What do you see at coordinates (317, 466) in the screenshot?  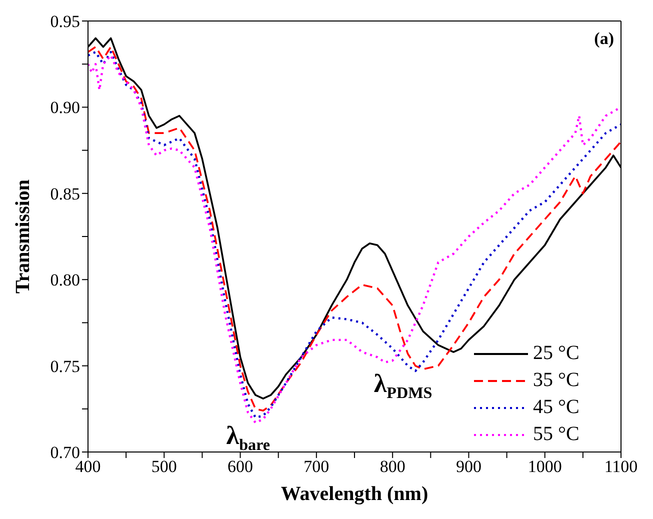 I see `x-tick-label: 700` at bounding box center [317, 466].